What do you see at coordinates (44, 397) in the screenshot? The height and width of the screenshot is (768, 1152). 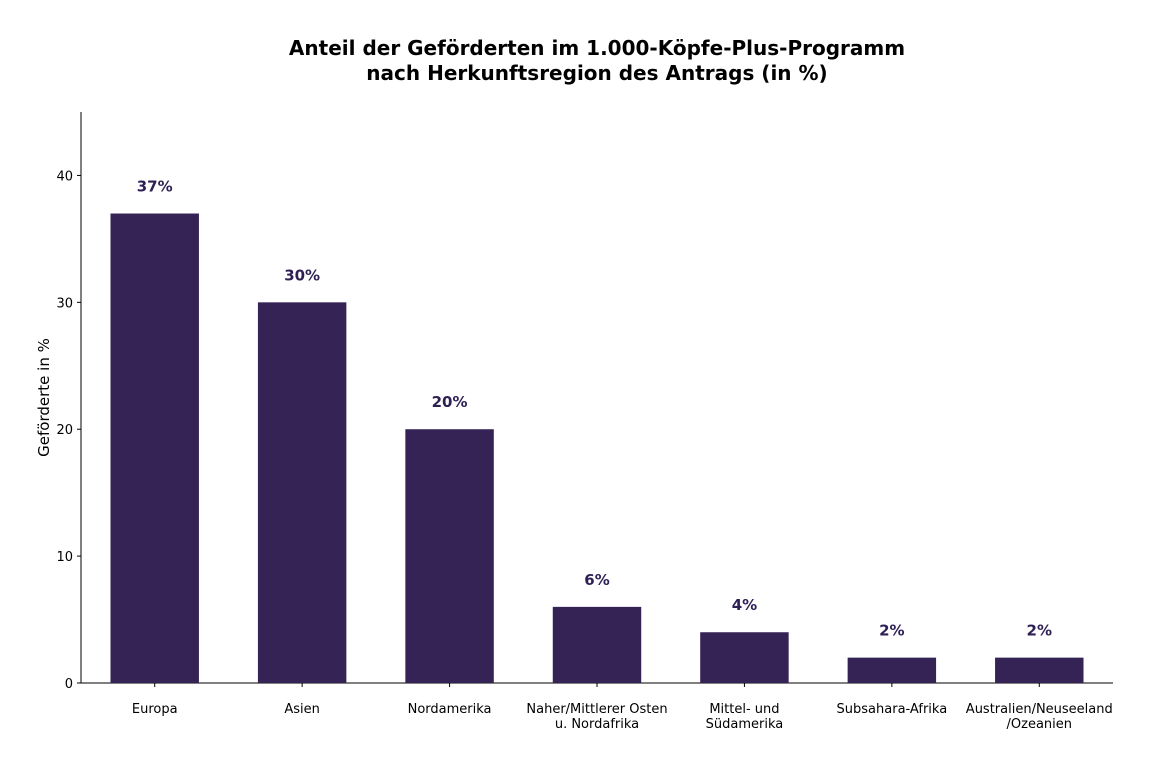 I see `y-axis-label: Geförderte in %` at bounding box center [44, 397].